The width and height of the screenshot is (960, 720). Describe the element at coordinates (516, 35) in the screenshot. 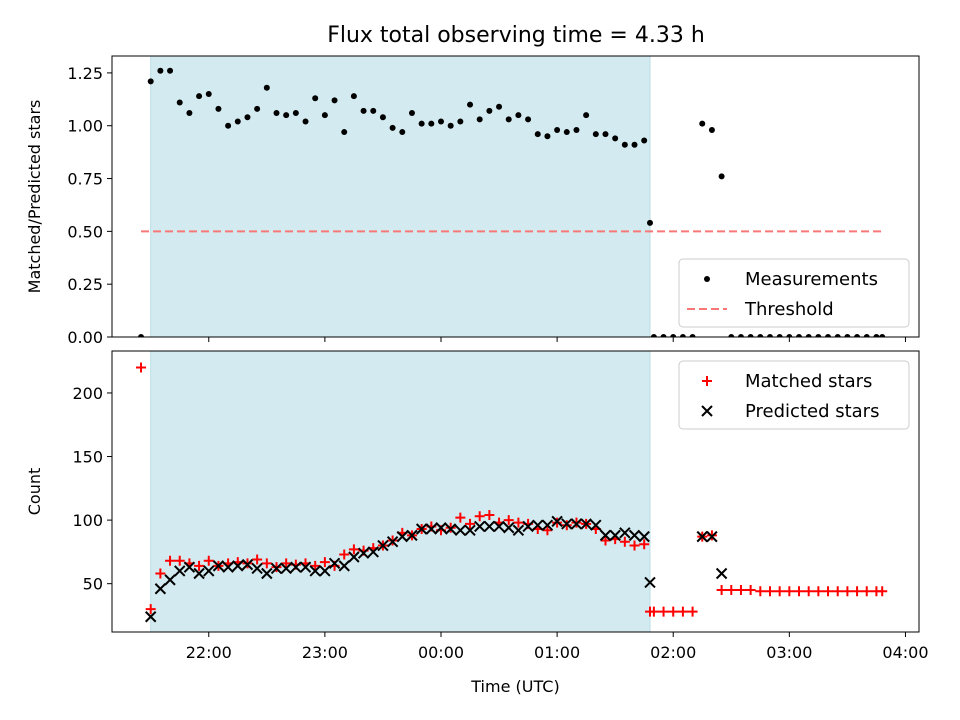

I see `chart-title: Flux total observing time = 4.33 h` at that location.